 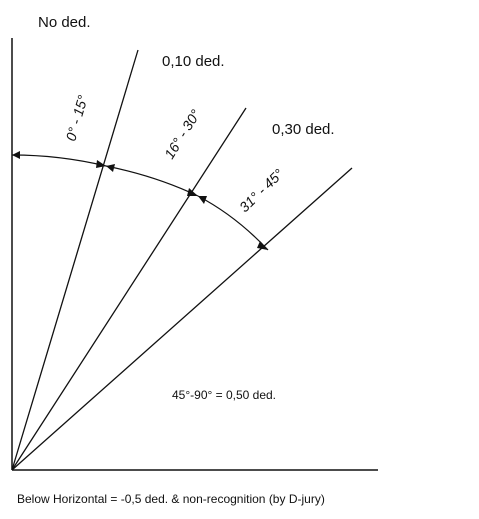 I want to click on angle-range-31-45-label: 31° - 45°, so click(x=261, y=190).